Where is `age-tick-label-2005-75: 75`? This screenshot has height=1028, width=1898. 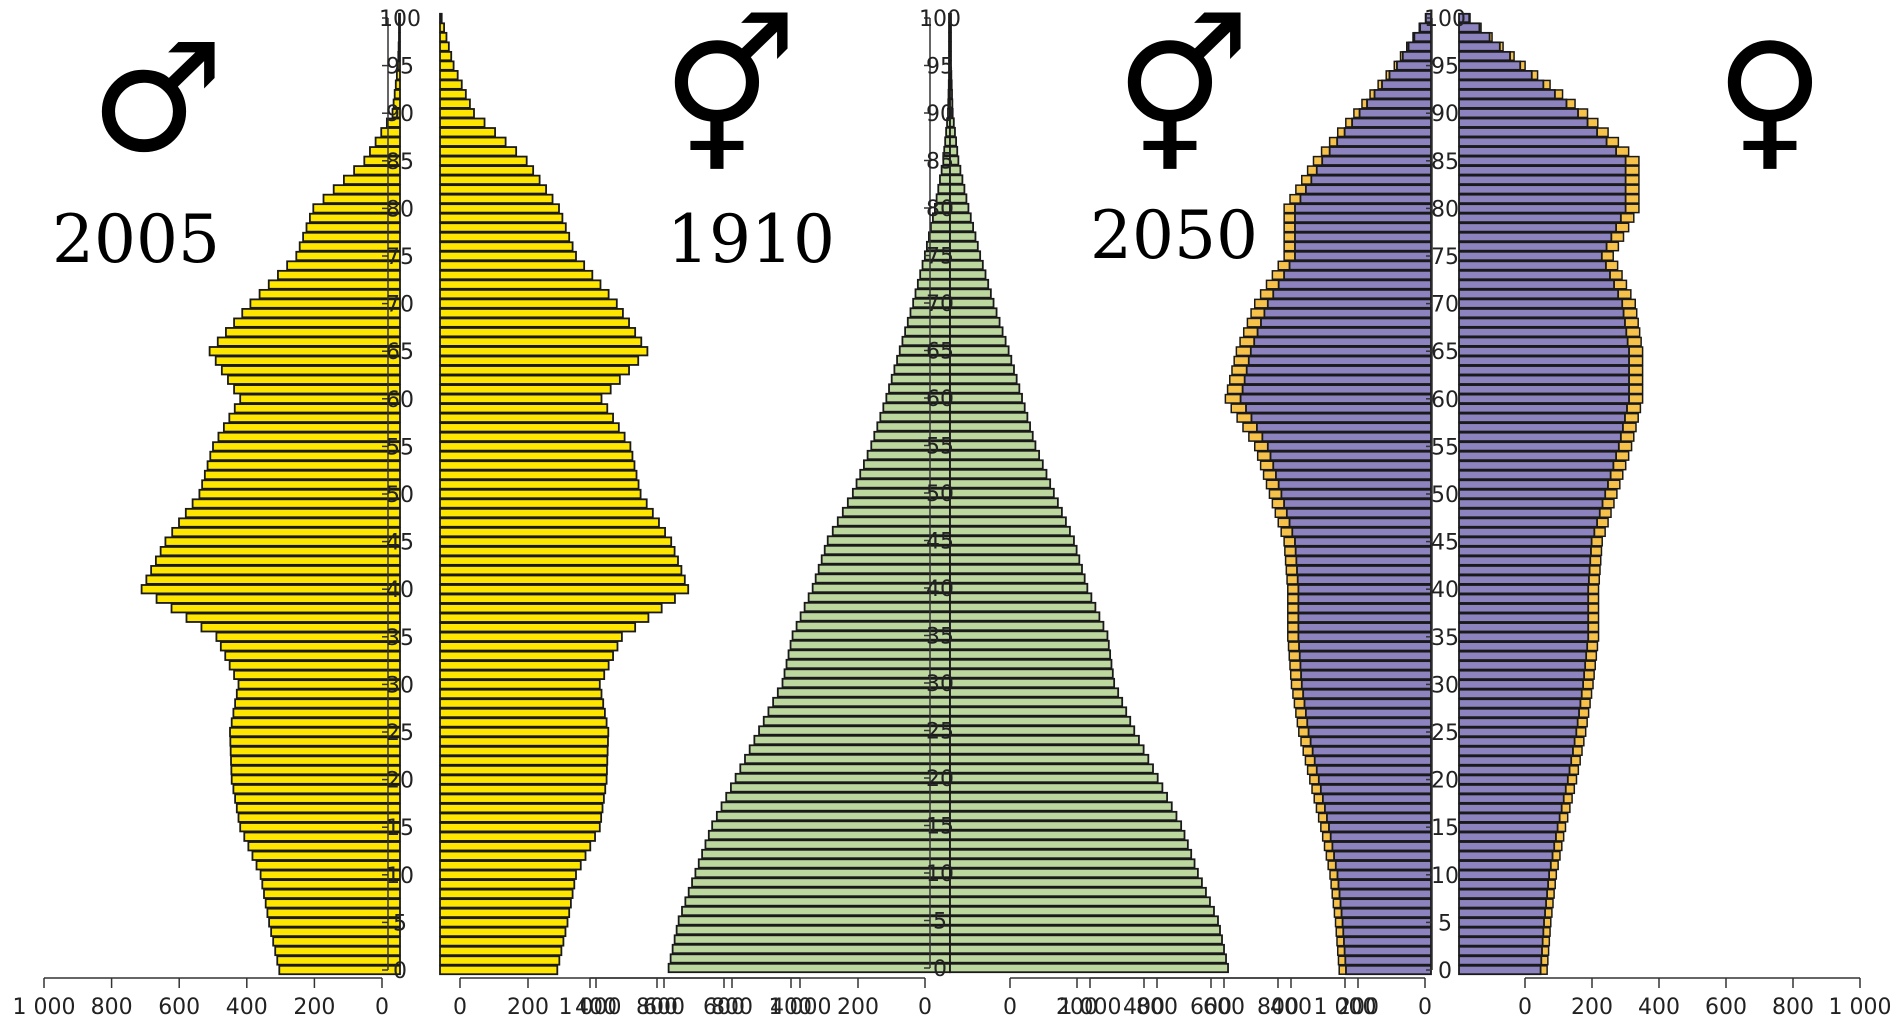
age-tick-label-2005-75: 75 is located at coordinates (400, 257).